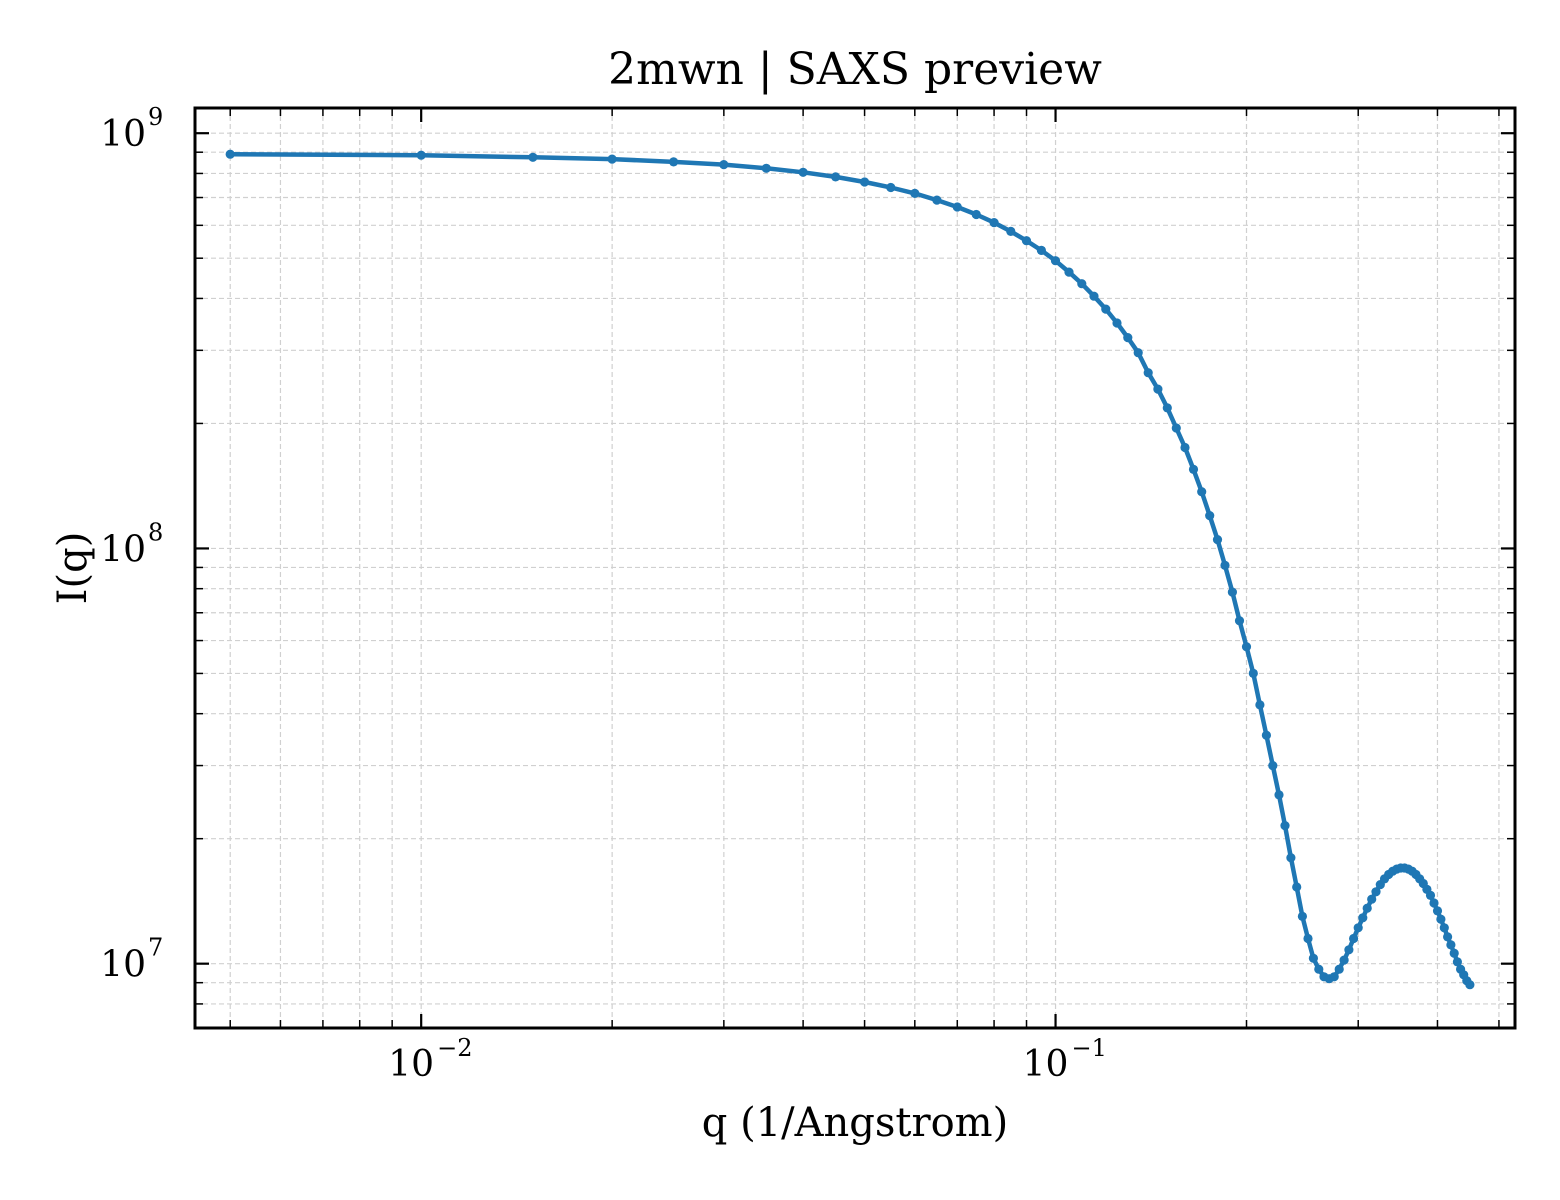 Image resolution: width=1560 pixels, height=1200 pixels. I want to click on x-tick-label-exponent: −1, so click(1089, 1048).